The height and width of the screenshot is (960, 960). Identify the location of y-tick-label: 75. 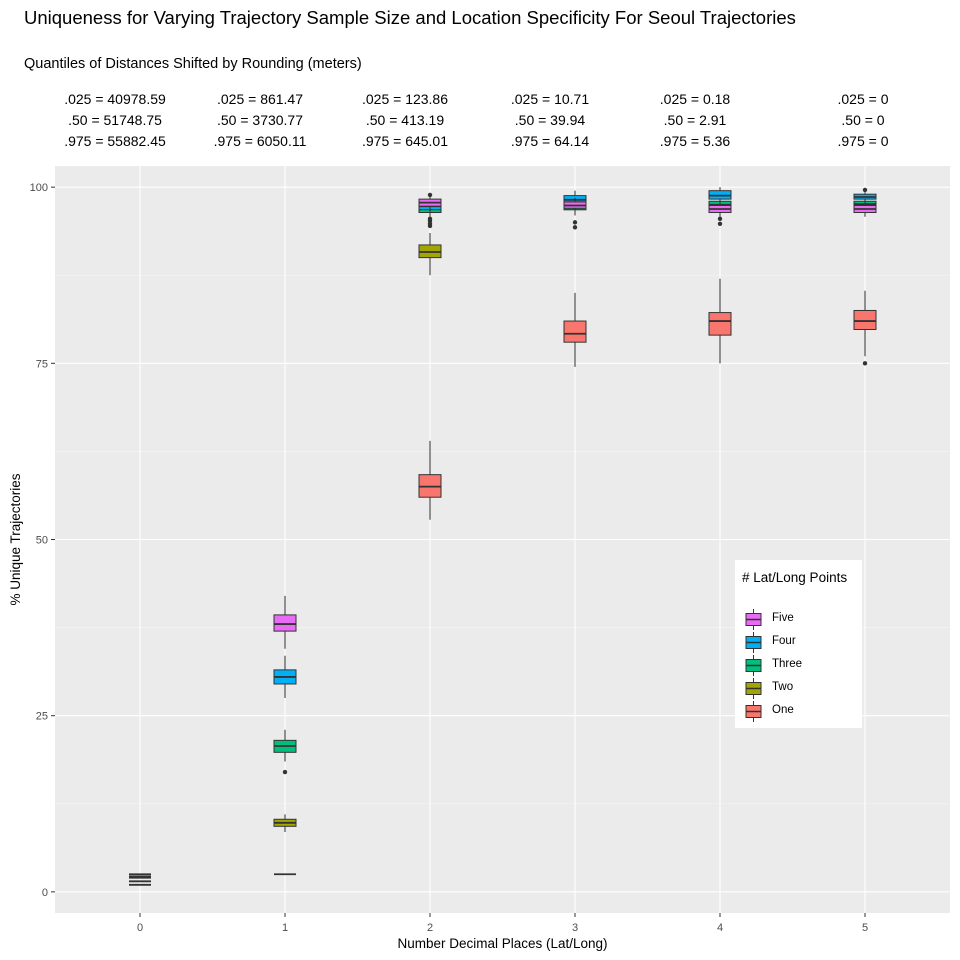
(42, 364).